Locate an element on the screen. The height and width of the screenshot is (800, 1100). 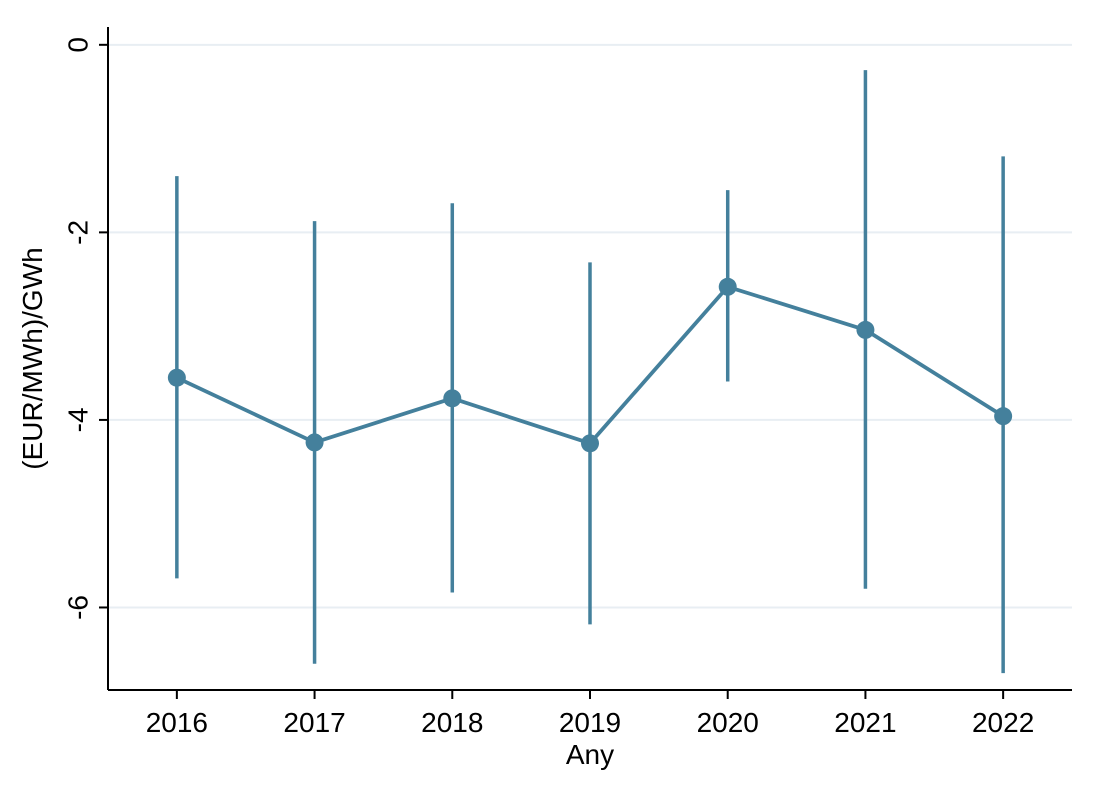
marker-2019 is located at coordinates (590, 443).